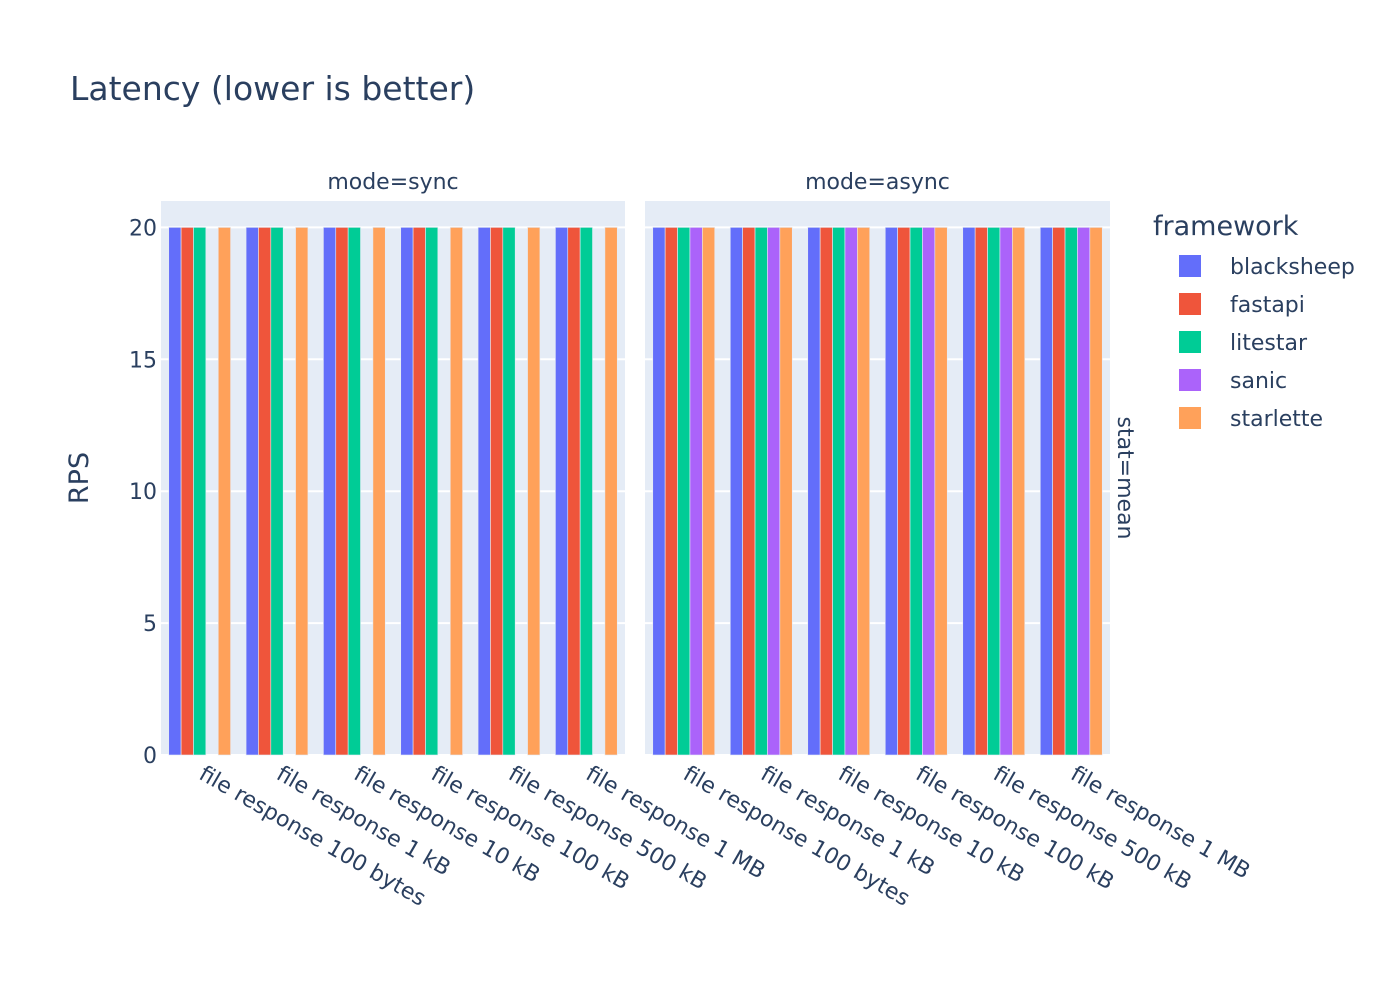  What do you see at coordinates (392, 182) in the screenshot?
I see `facet-title: mode=sync` at bounding box center [392, 182].